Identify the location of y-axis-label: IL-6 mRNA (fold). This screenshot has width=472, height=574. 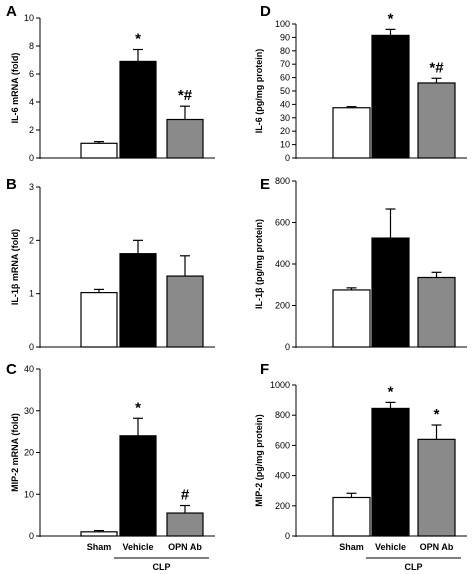
(15, 88).